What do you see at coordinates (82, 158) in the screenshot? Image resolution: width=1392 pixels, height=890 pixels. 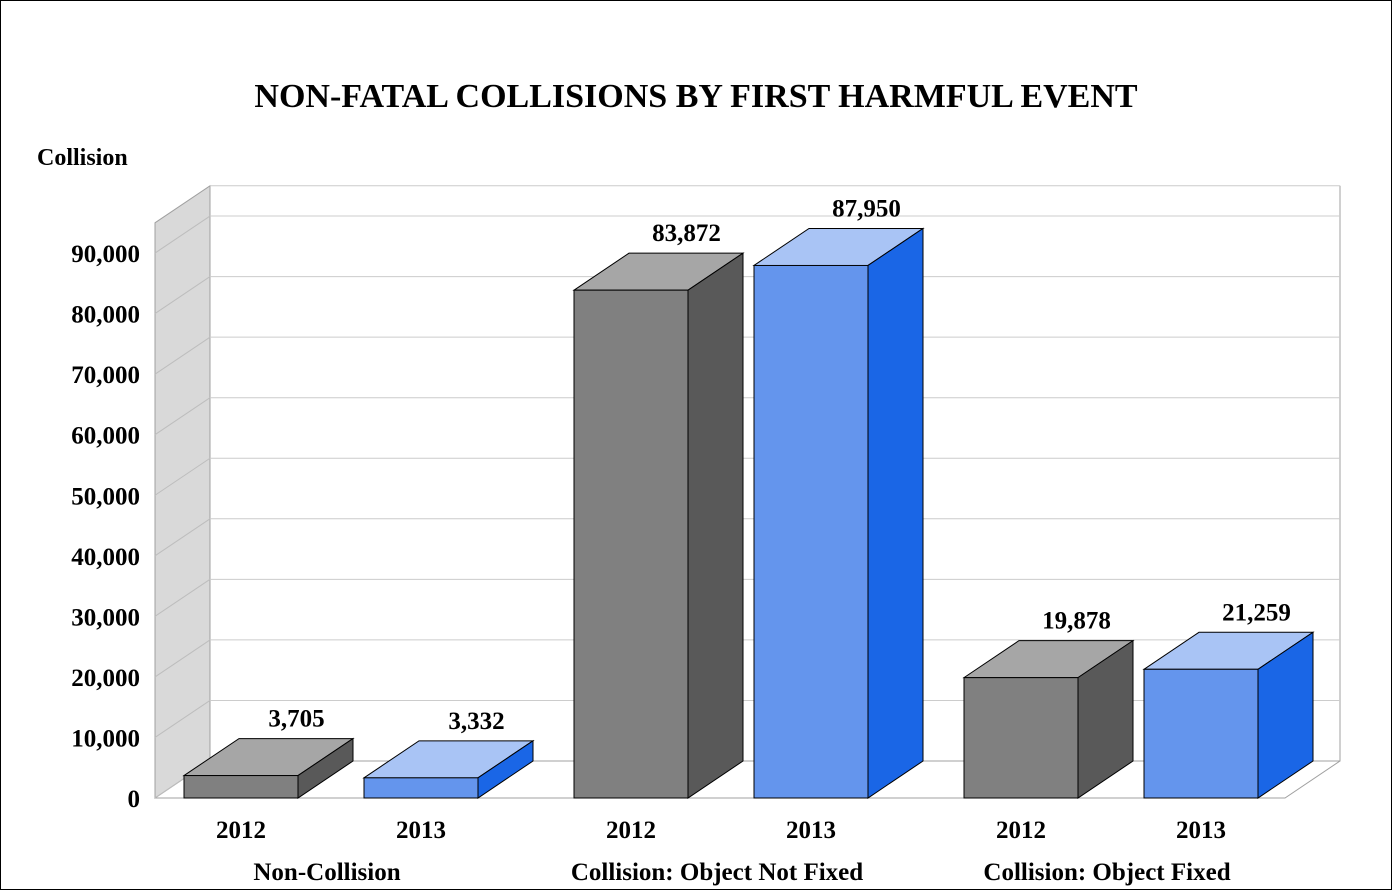 I see `y-axis-title: Collision` at bounding box center [82, 158].